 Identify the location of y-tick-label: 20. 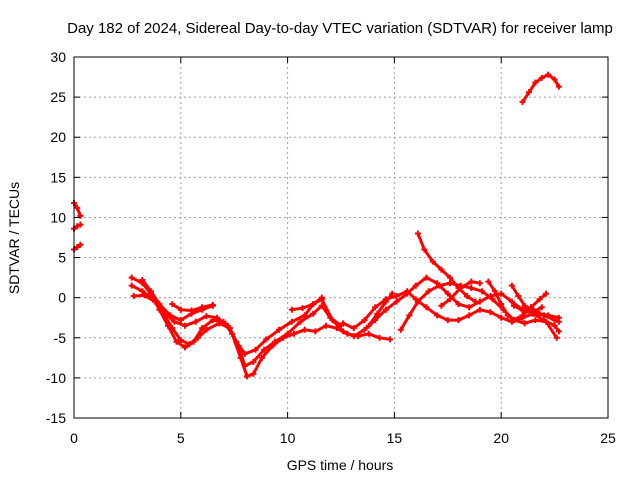
(58, 137).